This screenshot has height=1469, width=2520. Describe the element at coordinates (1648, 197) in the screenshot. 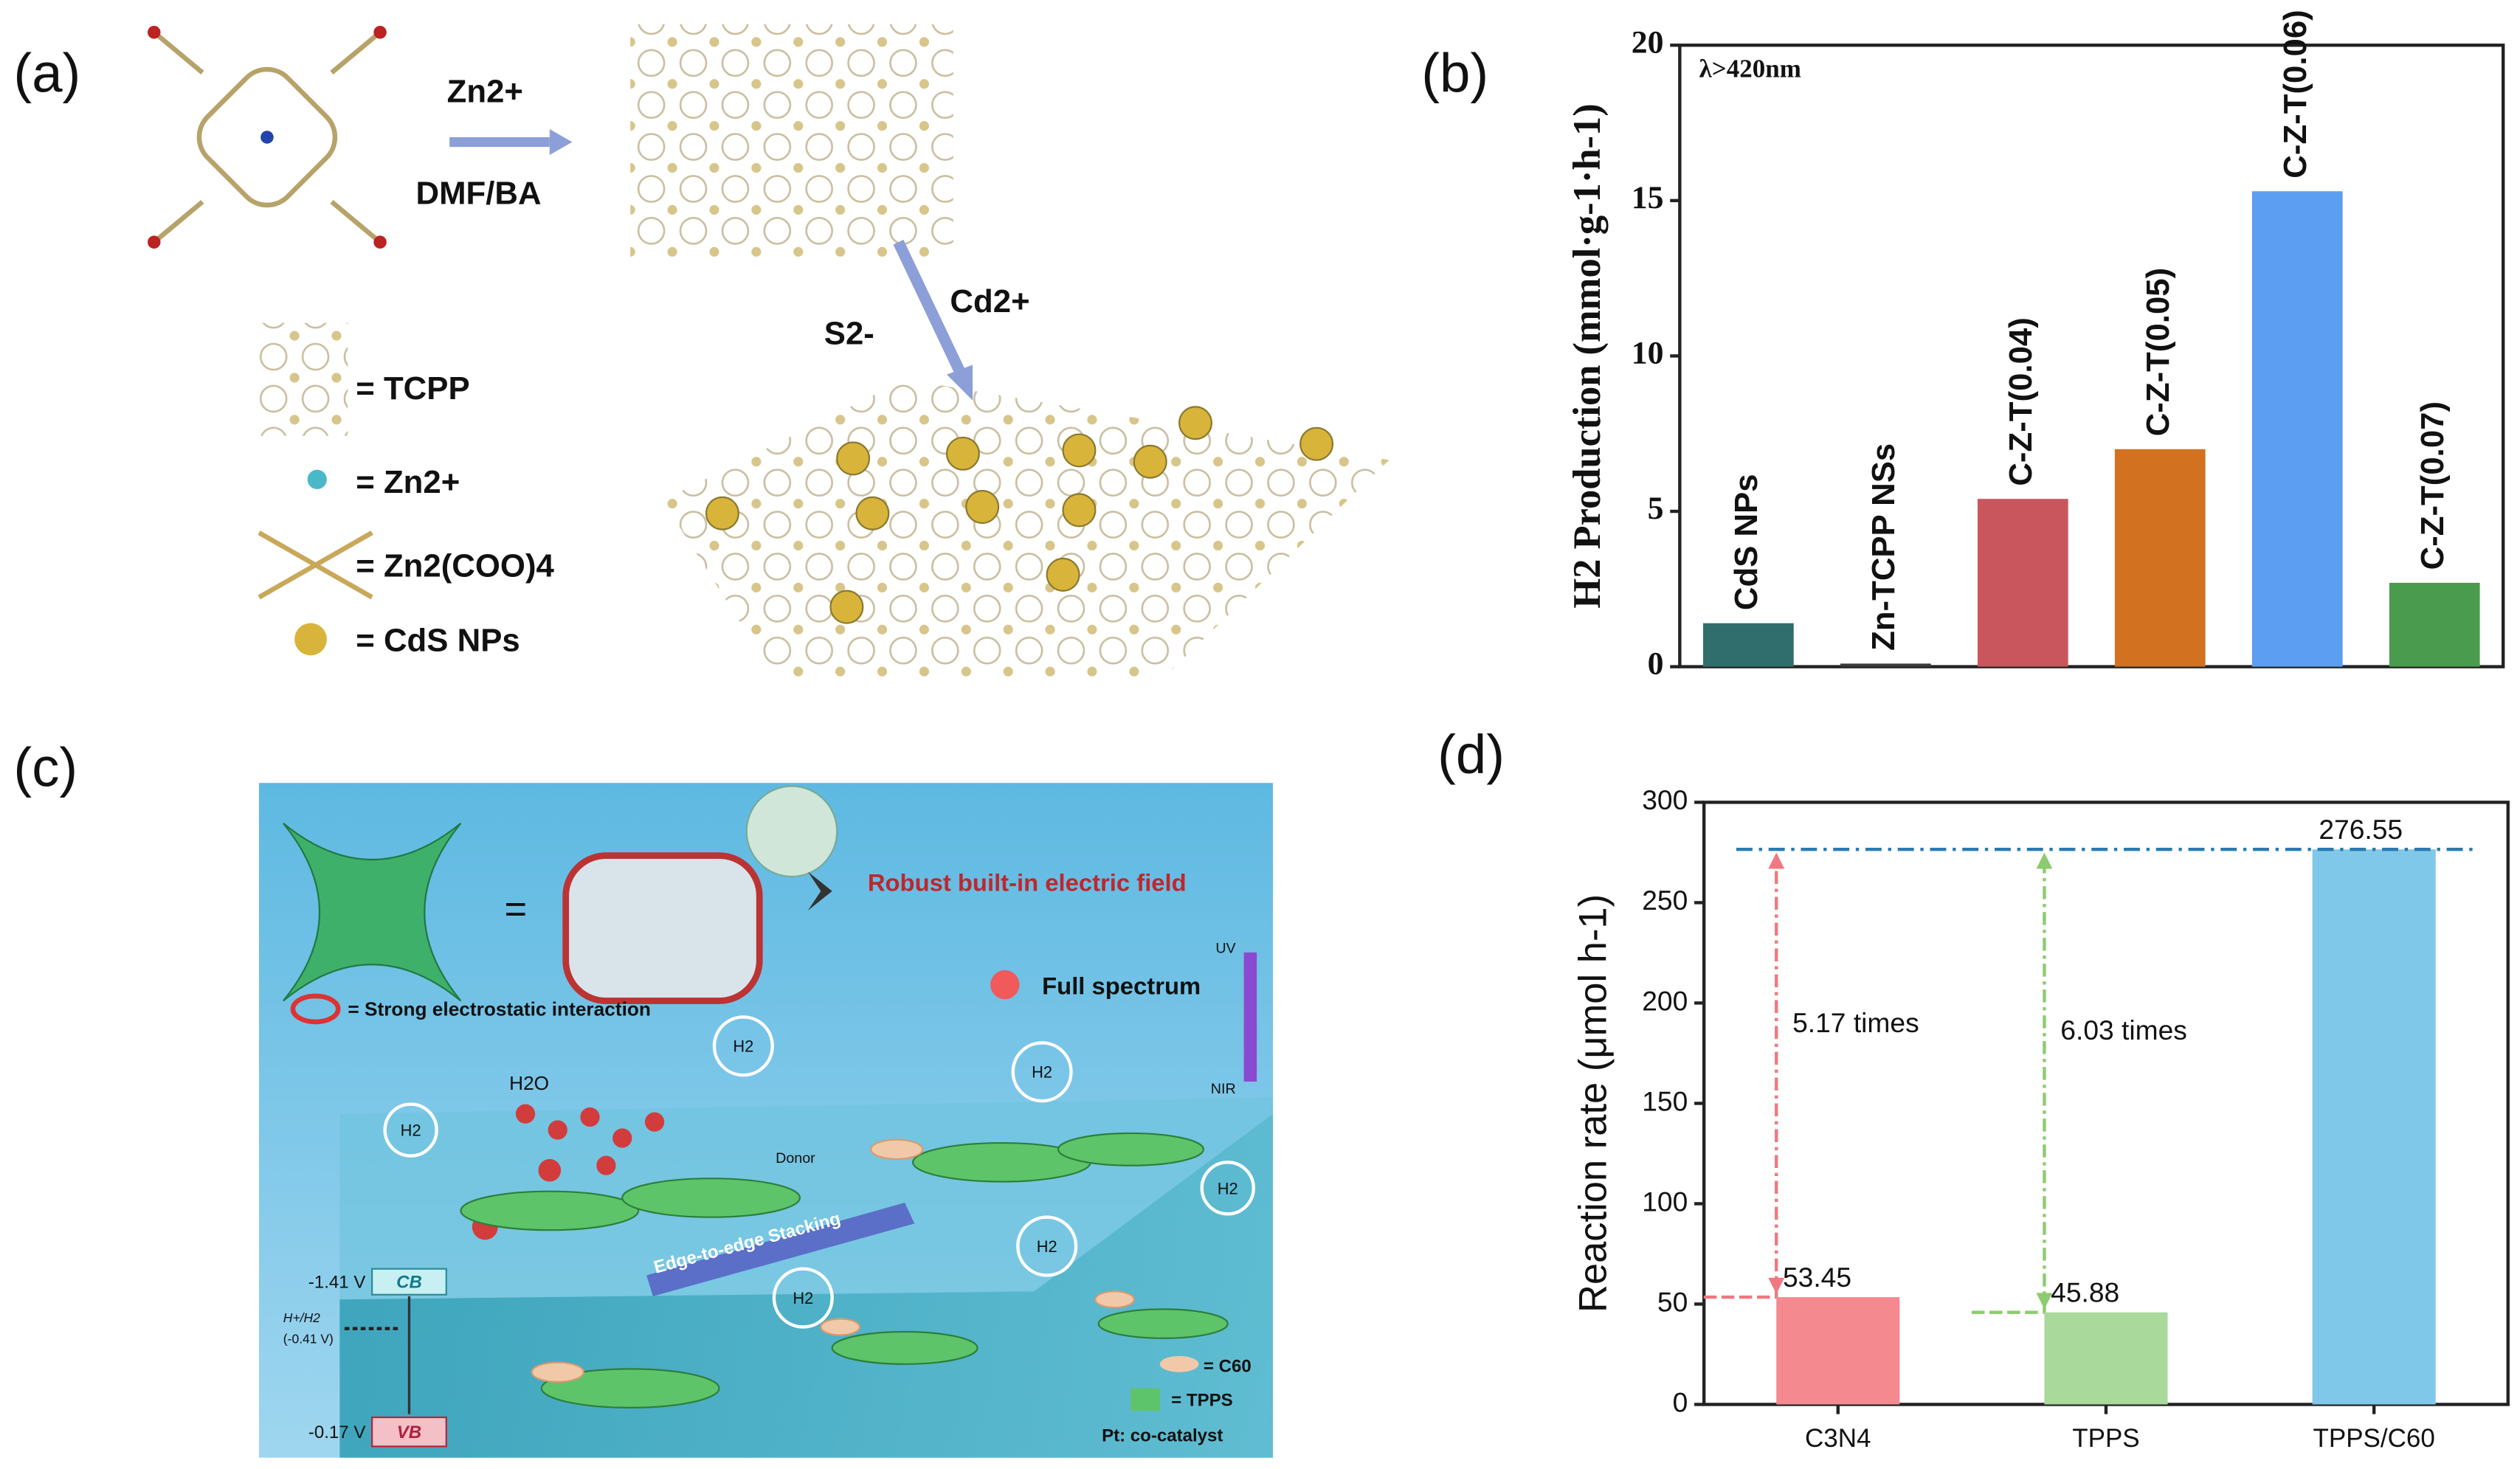

I see `y-tick-label: 15` at that location.